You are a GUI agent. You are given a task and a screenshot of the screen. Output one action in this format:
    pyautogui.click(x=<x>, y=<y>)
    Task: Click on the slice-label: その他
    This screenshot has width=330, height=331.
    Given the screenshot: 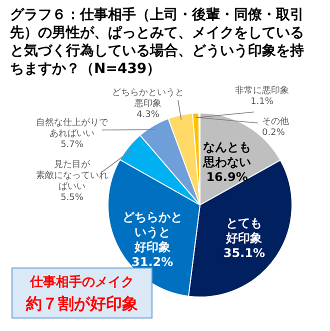 What is the action you would take?
    pyautogui.click(x=275, y=121)
    